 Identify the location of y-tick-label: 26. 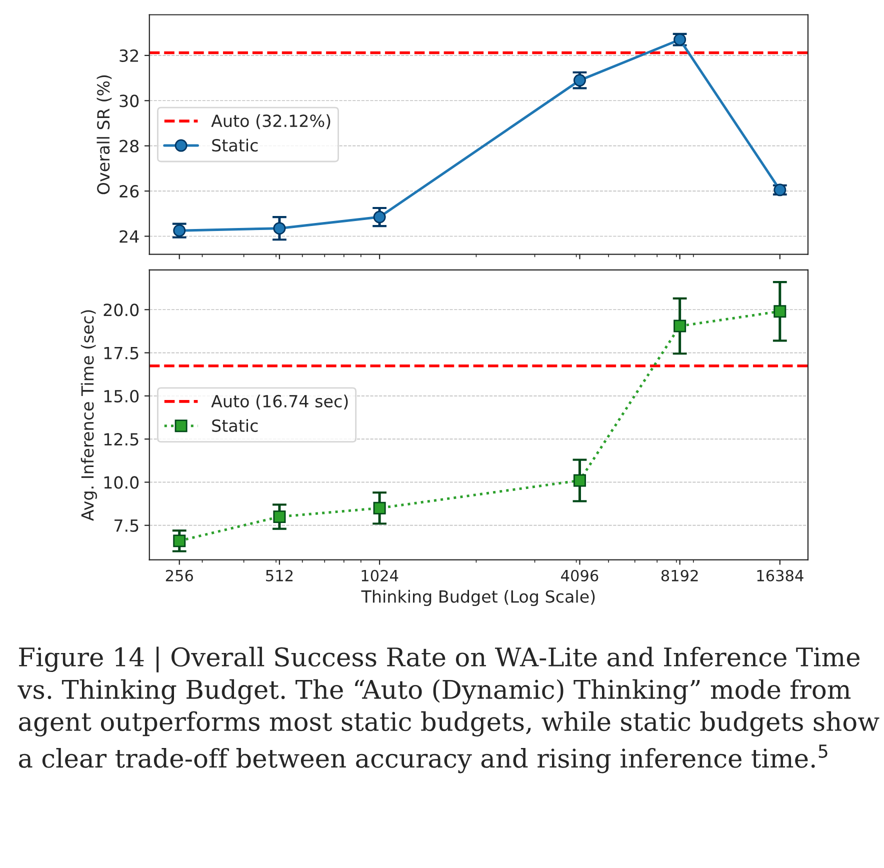
(129, 191).